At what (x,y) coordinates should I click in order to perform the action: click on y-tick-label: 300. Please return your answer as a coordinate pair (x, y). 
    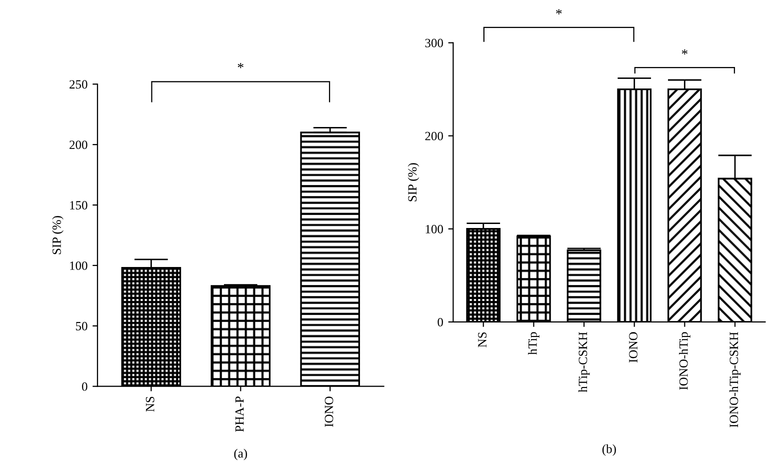
    Looking at the image, I should click on (434, 43).